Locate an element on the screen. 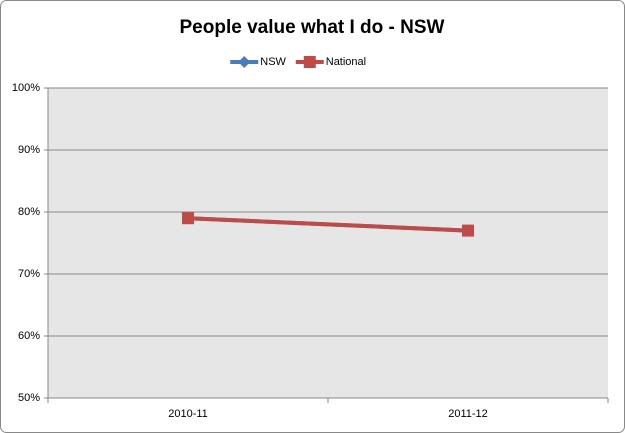  y-tick-label: 60% is located at coordinates (29, 336).